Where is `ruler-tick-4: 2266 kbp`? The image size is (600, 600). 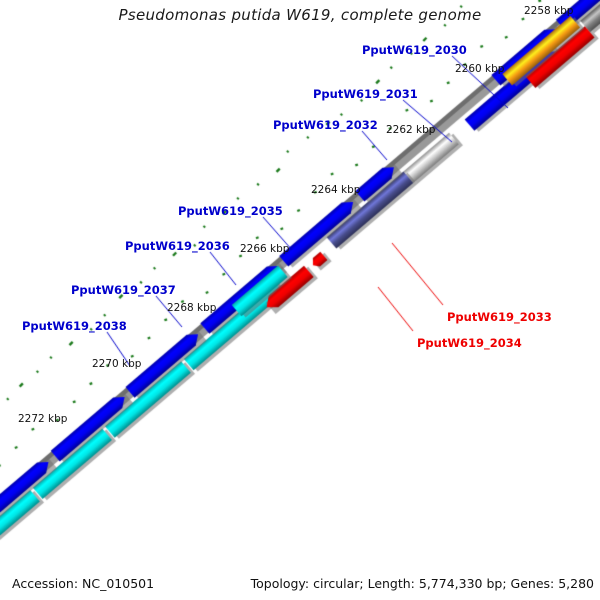
ruler-tick-4: 2266 kbp is located at coordinates (265, 249).